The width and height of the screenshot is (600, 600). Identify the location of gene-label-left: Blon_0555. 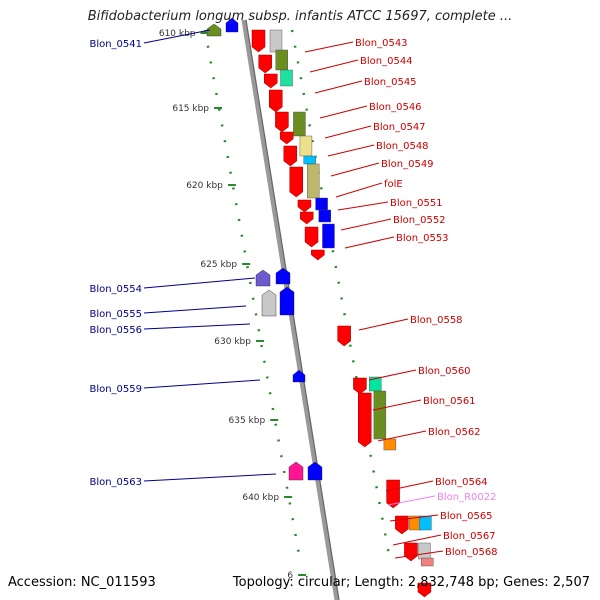
(115, 314).